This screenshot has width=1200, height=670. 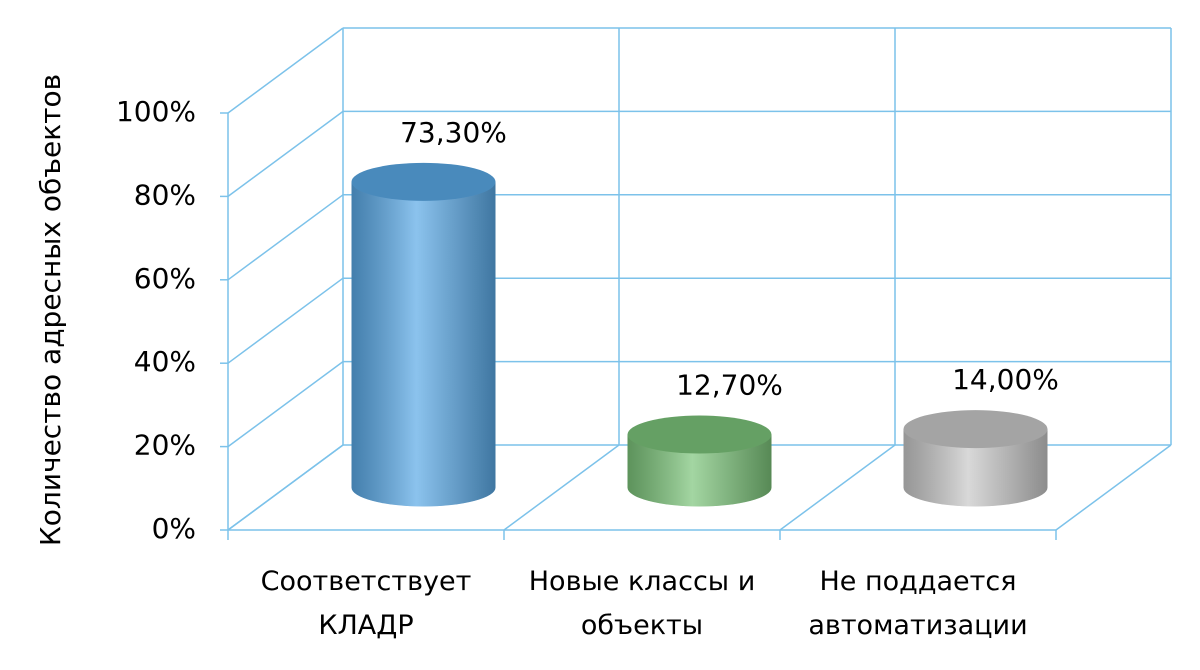 What do you see at coordinates (729, 385) in the screenshot?
I see `value-label: 12,70%` at bounding box center [729, 385].